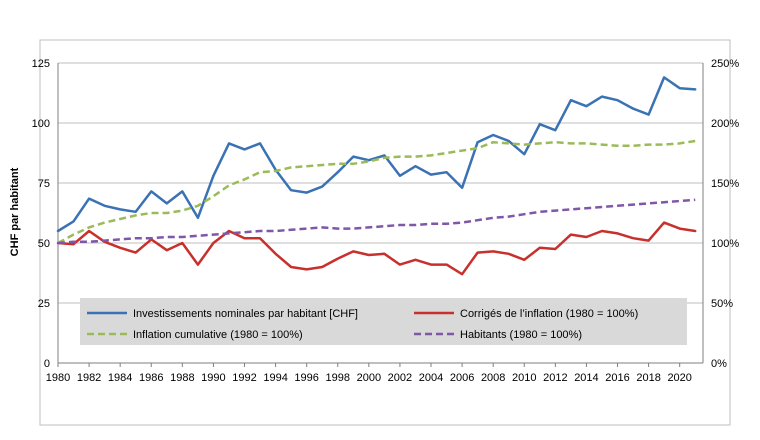 The image size is (760, 440). Describe the element at coordinates (89, 378) in the screenshot. I see `x-tick-label: 1982` at that location.